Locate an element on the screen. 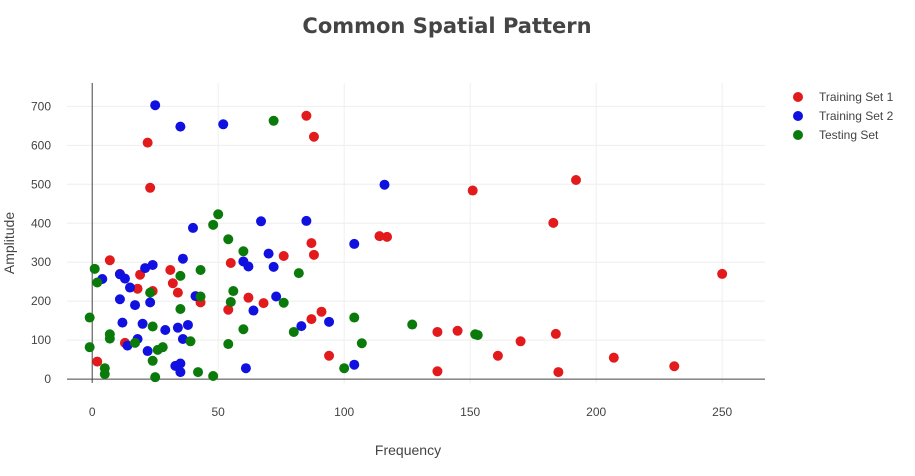 The width and height of the screenshot is (915, 476). y-tick-labels: 0 100 200 300 400 500 600 700 is located at coordinates (41, 242).